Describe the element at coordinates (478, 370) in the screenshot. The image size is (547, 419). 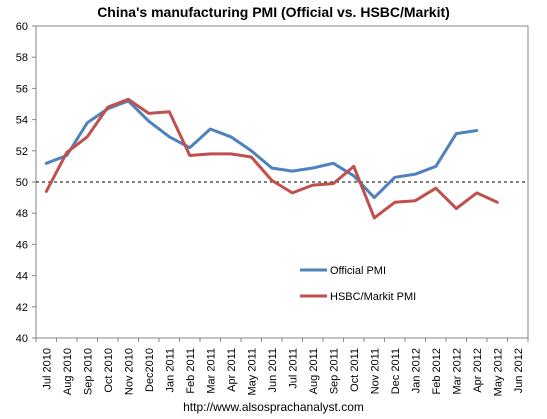
I see `x-tick-label: Apr 2012` at that location.